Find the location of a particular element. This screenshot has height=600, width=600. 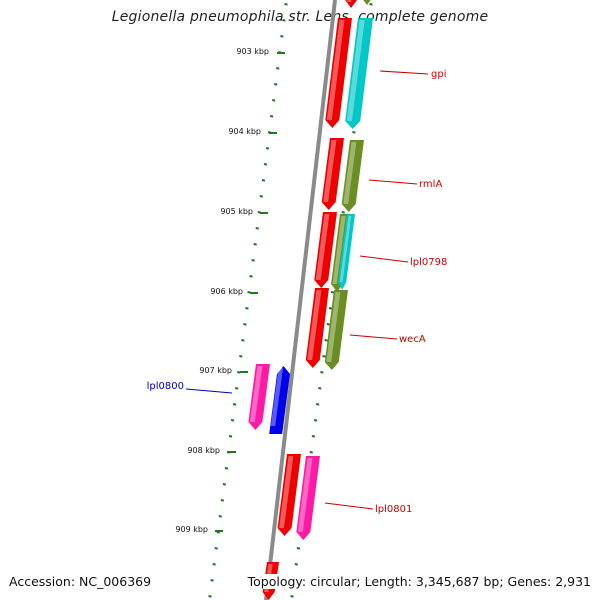

gene-lpl0800-blue is located at coordinates (279, 400).